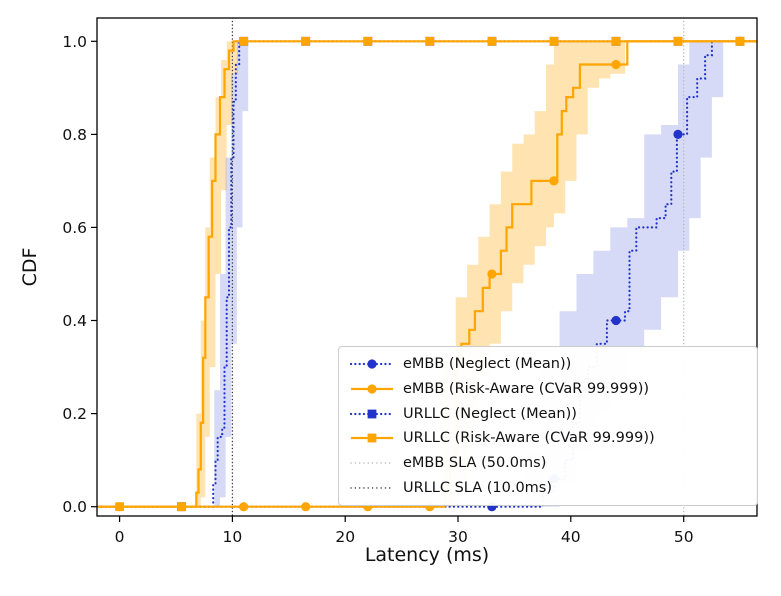 The image size is (781, 596). What do you see at coordinates (487, 364) in the screenshot?
I see `legend-label: eMBB (Neglect (Mean))` at bounding box center [487, 364].